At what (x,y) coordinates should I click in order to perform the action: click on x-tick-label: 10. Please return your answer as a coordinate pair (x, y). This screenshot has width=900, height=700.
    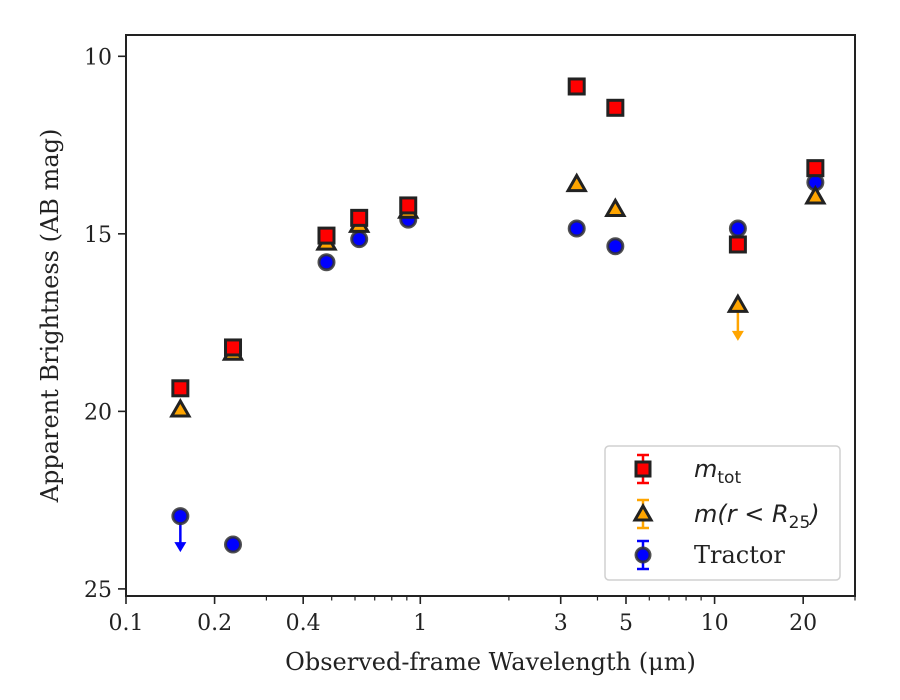
    Looking at the image, I should click on (715, 623).